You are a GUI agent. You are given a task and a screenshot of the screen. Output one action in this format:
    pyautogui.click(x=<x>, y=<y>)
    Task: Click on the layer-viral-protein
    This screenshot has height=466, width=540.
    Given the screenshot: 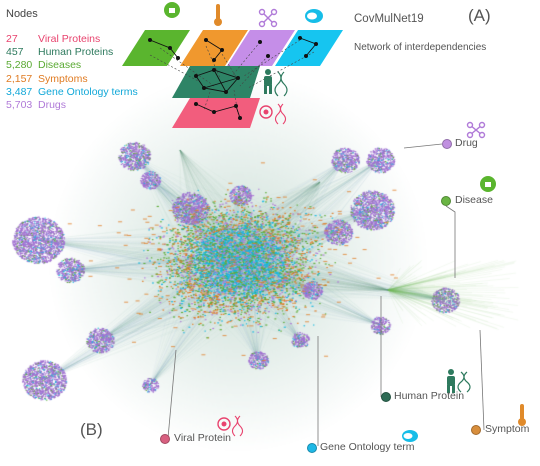 What is the action you would take?
    pyautogui.click(x=216, y=113)
    